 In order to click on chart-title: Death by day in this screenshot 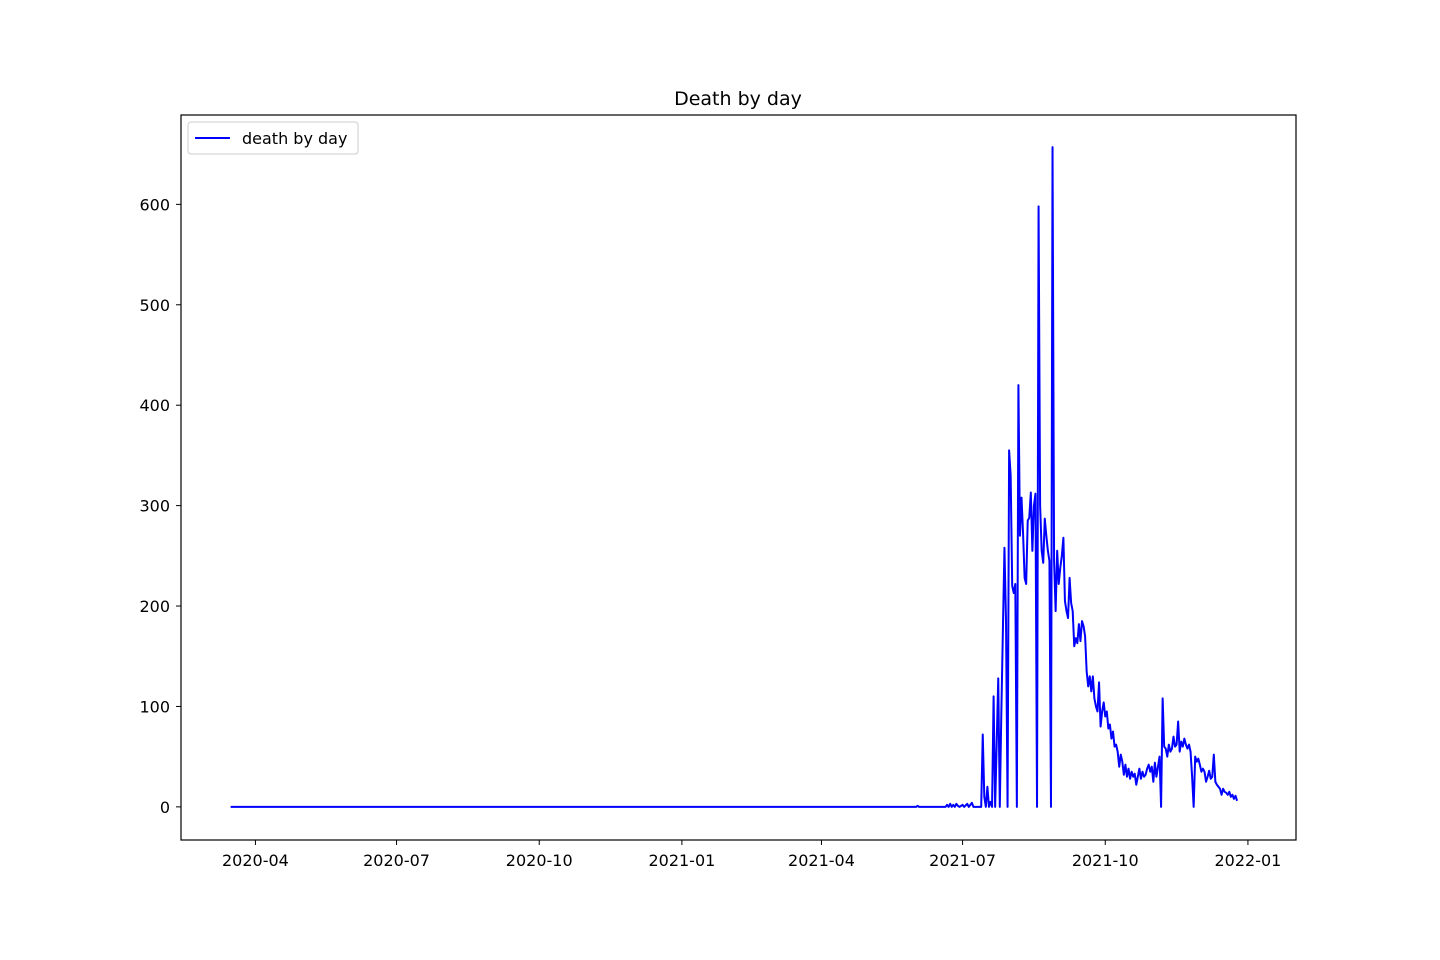, I will do `click(738, 99)`.